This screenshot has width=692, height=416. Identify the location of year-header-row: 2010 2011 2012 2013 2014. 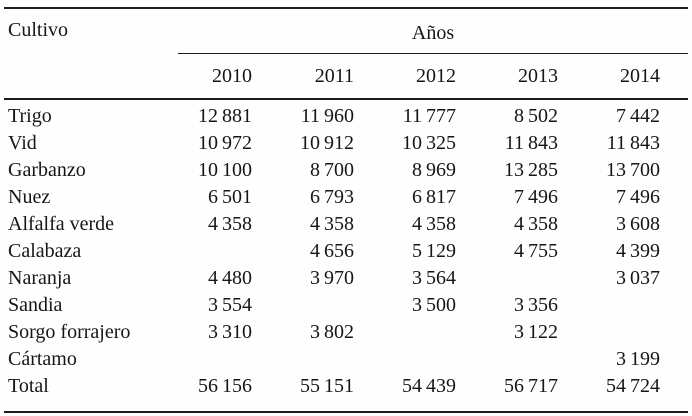
(346, 77).